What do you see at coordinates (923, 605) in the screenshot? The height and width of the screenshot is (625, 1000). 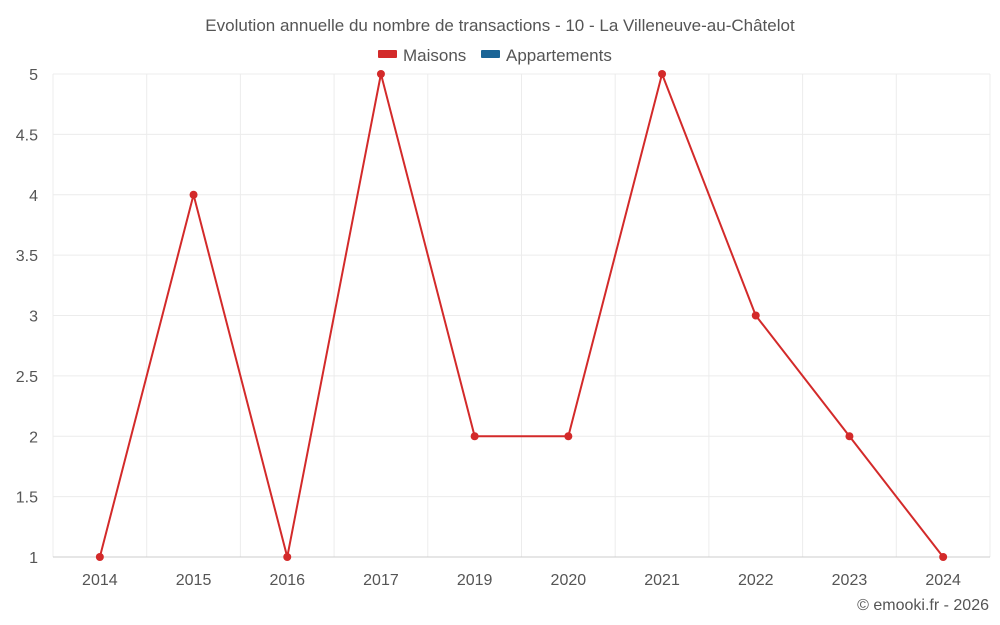 I see `credit-text: © emooki.fr - 2026` at bounding box center [923, 605].